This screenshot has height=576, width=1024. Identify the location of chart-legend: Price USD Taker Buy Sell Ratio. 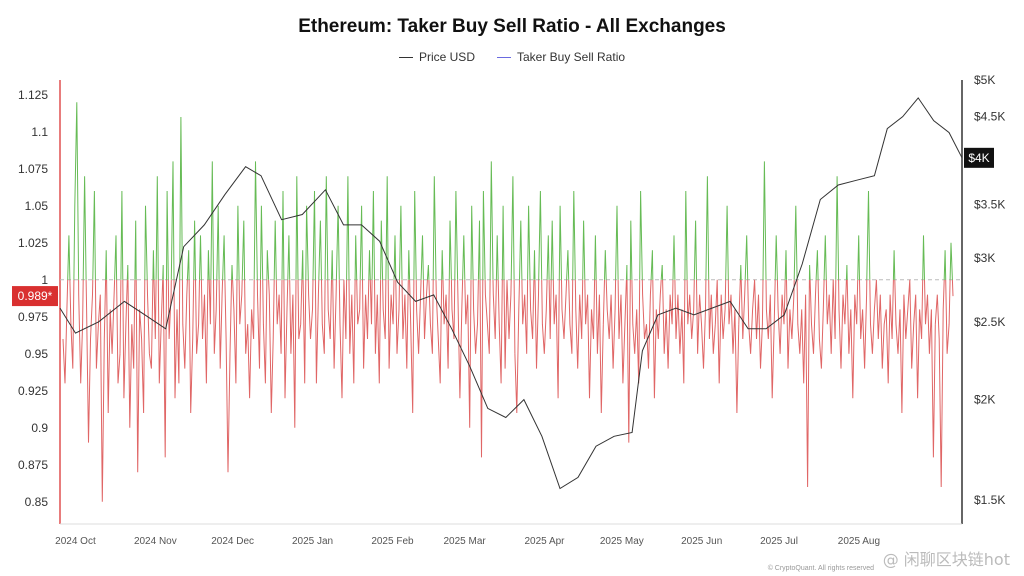
(512, 57).